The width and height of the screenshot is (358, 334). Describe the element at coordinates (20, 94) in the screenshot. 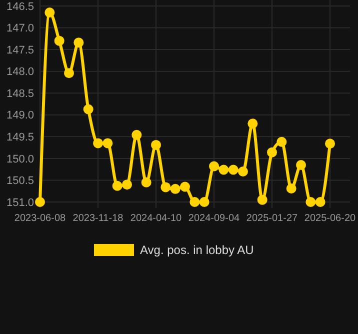

I see `y-tick-label: 148.5` at that location.